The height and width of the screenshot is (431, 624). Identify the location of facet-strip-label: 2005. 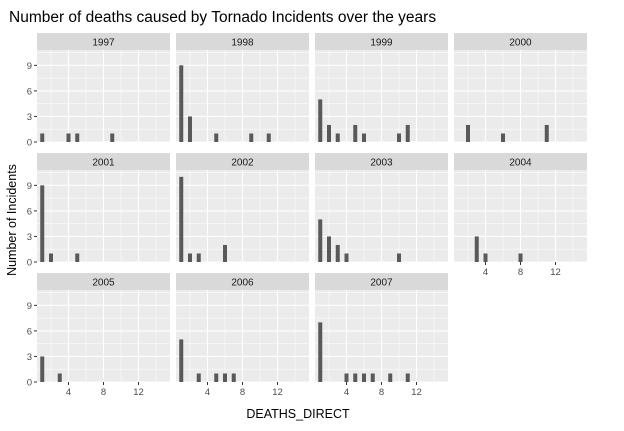
(103, 283).